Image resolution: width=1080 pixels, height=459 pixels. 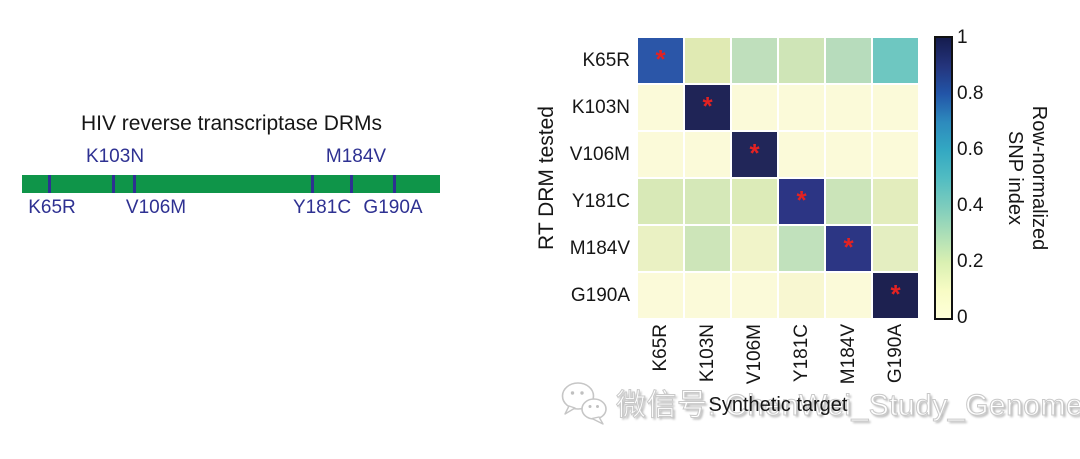 I want to click on heatmap-cell-V106M-K103N, so click(x=707, y=154).